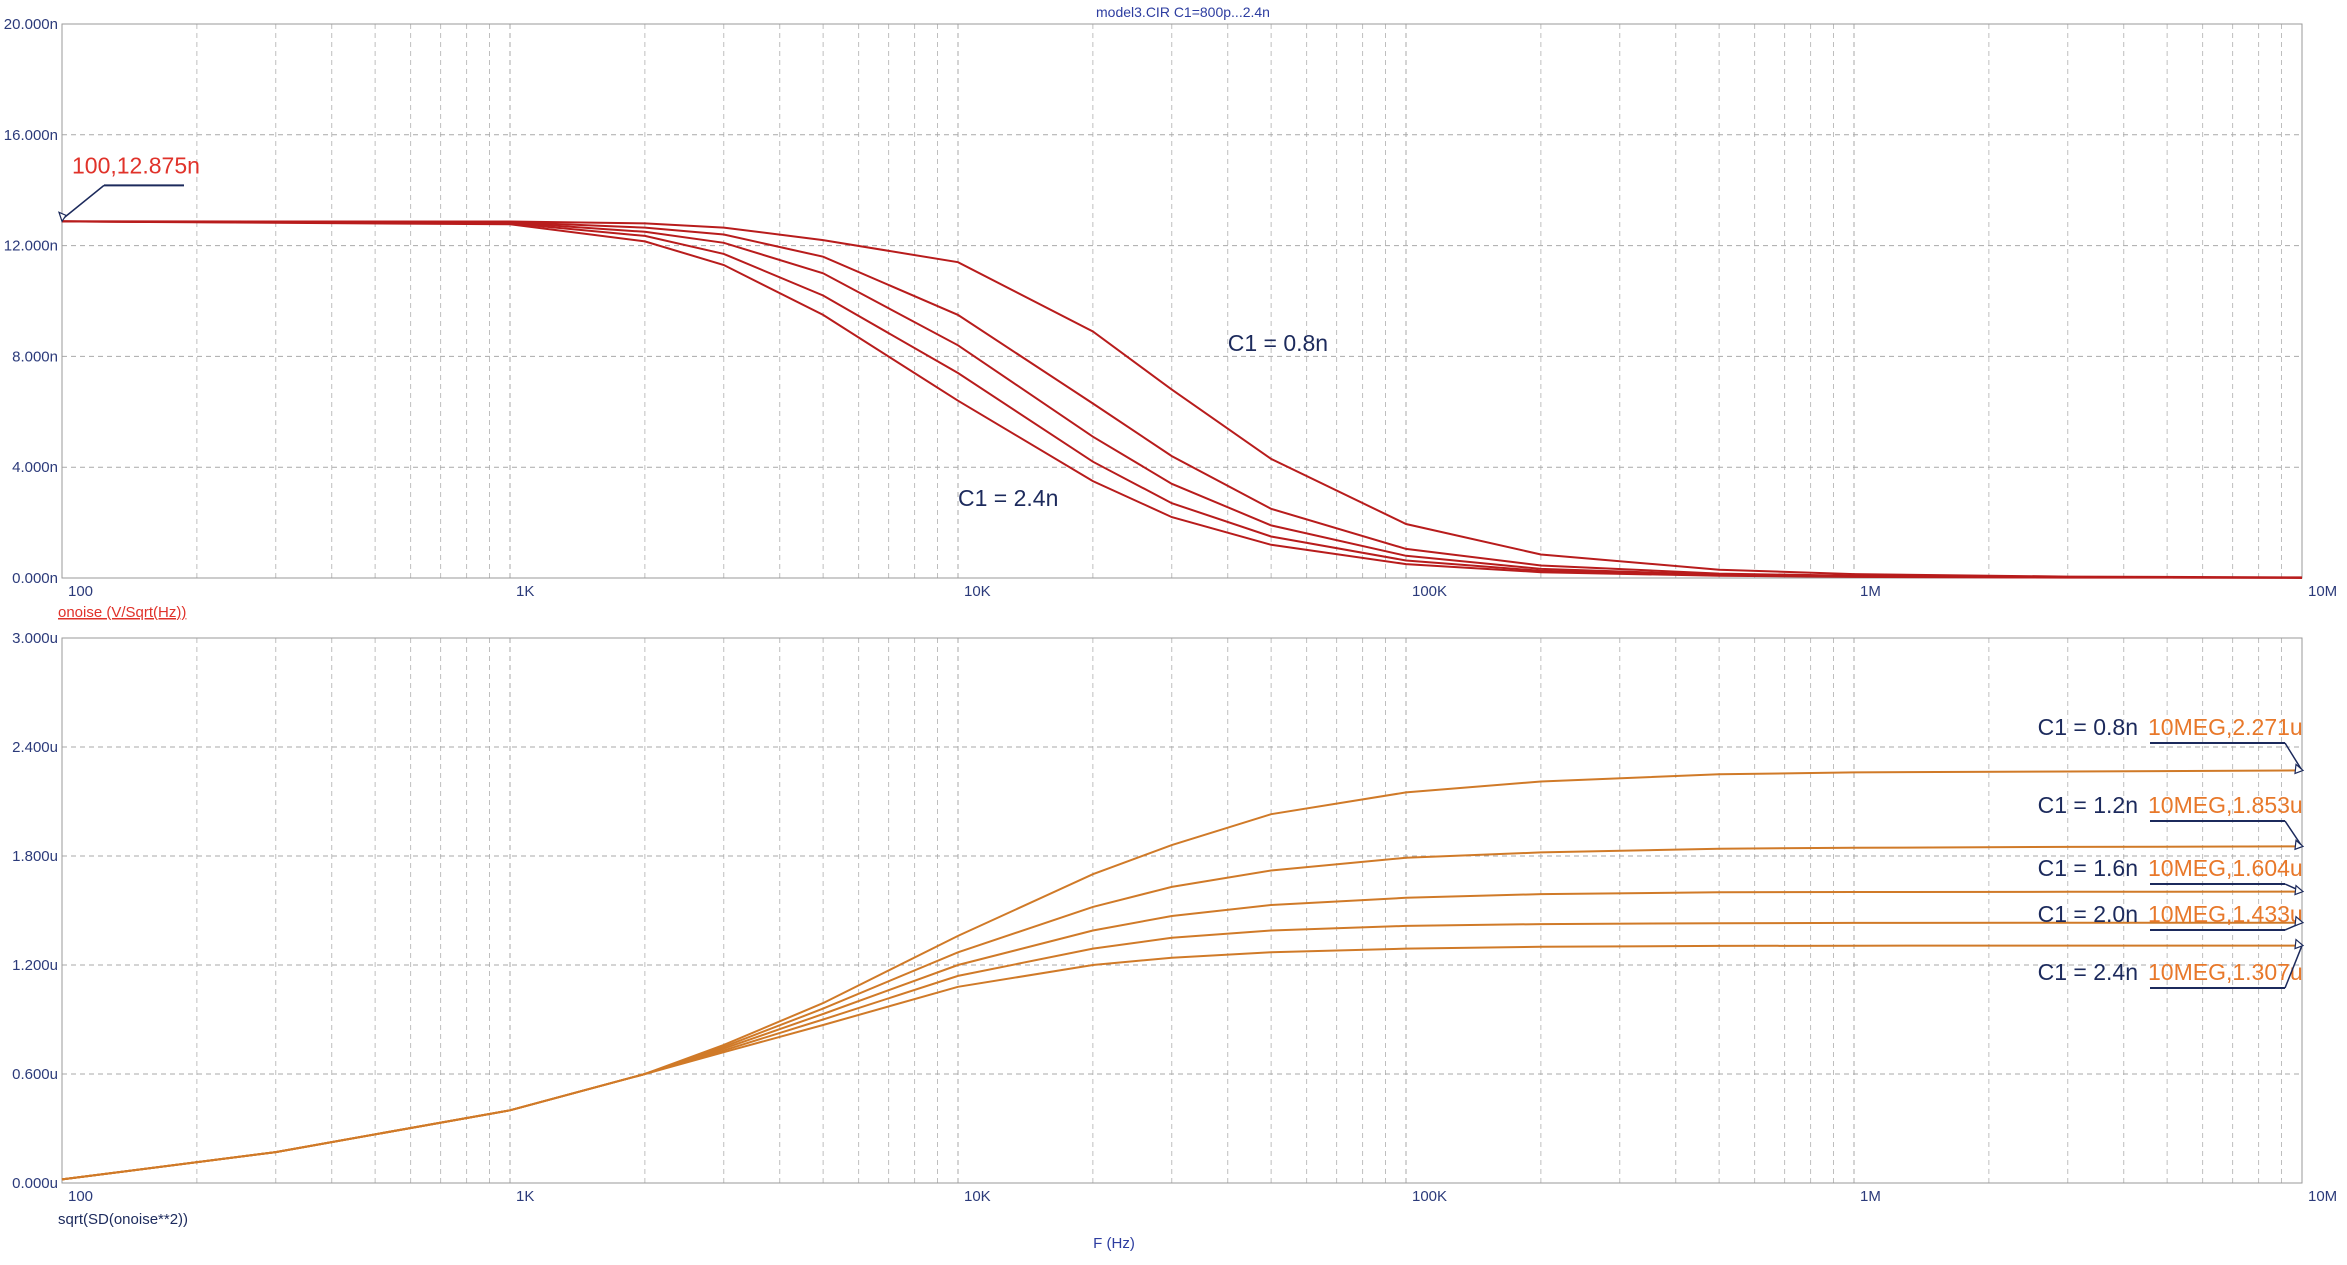 The width and height of the screenshot is (2347, 1265). What do you see at coordinates (35, 638) in the screenshot?
I see `y-tick-label: 3.000u` at bounding box center [35, 638].